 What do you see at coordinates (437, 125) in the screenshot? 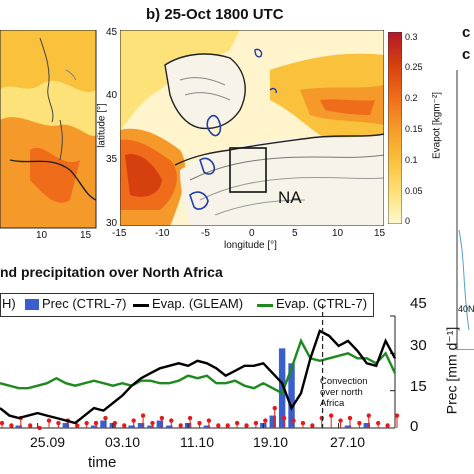
I see `colorbar-label: Evapot [kgm⁻²]` at bounding box center [437, 125].